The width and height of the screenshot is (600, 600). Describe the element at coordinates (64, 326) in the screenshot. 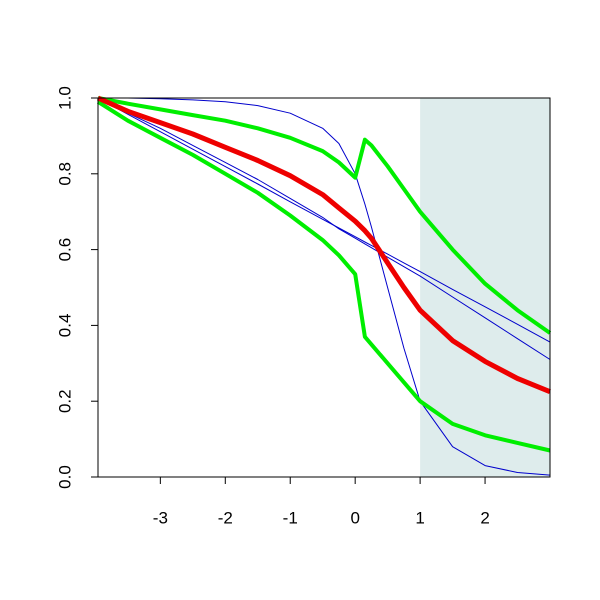

I see `y-tick-label: 0.4` at that location.